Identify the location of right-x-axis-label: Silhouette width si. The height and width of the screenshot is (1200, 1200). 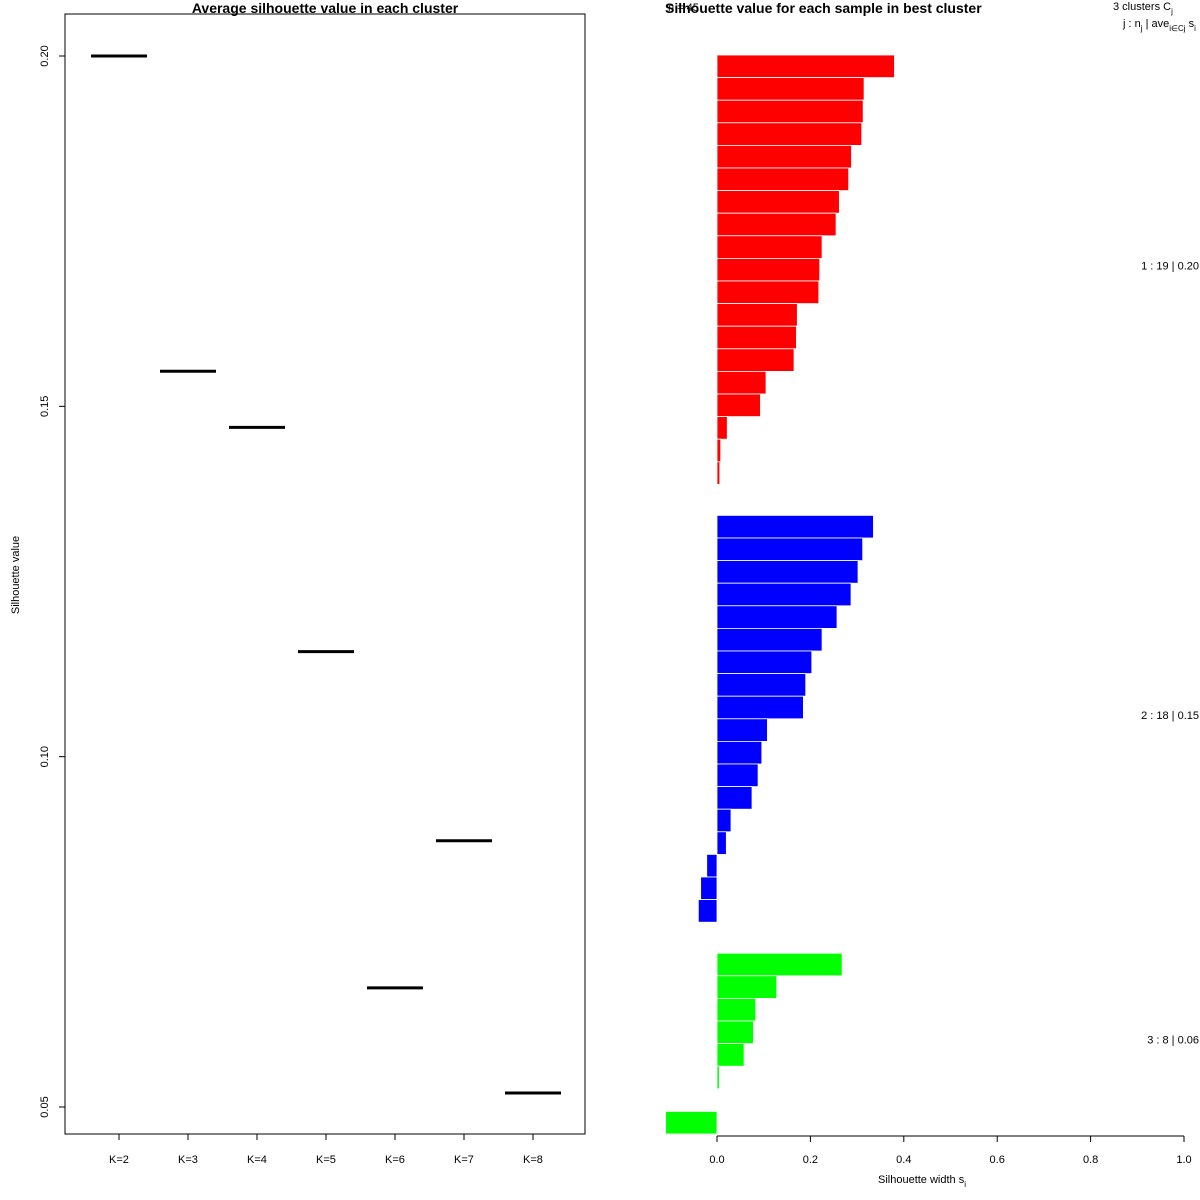
(922, 1181).